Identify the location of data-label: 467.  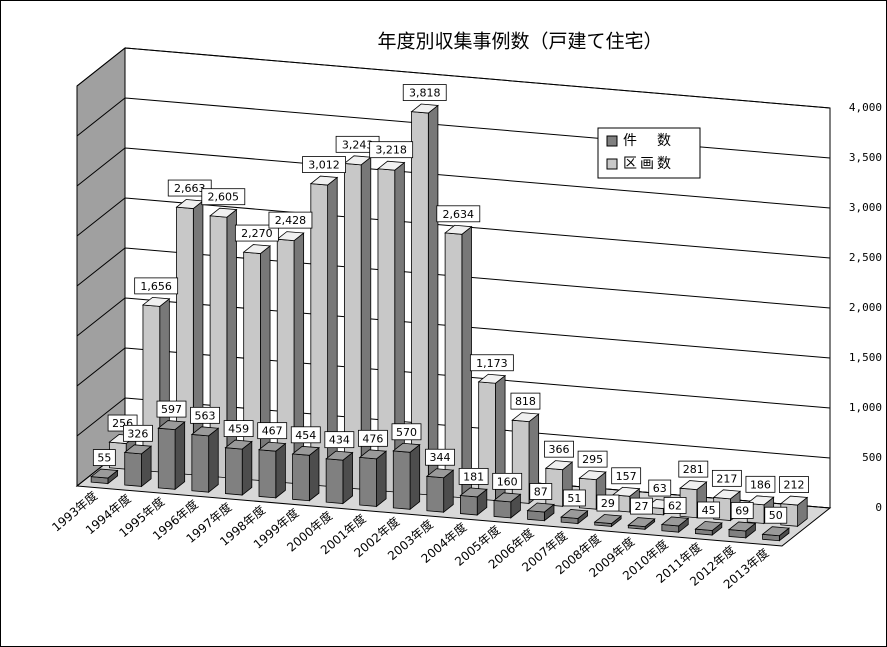
(272, 431).